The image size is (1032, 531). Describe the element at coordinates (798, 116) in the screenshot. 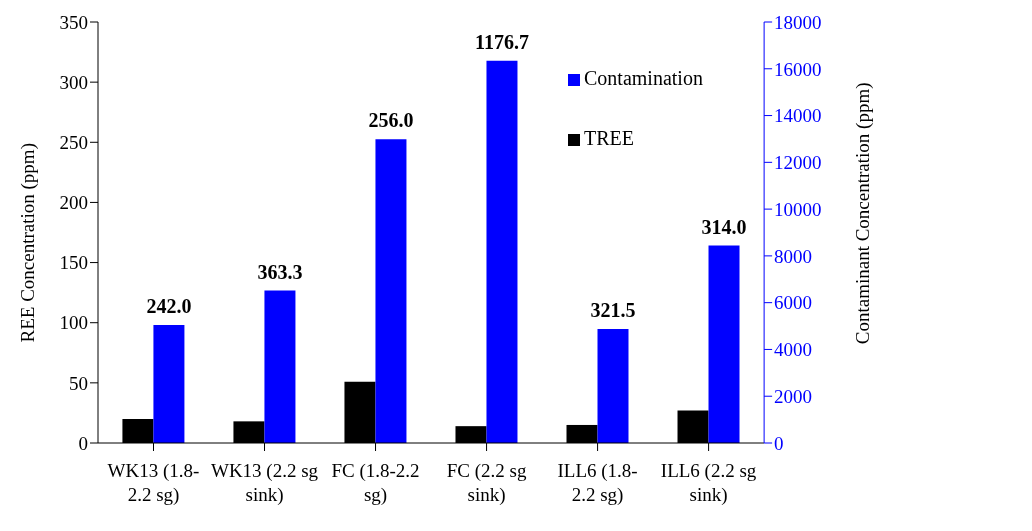

I see `y2-tick-label: 14000` at that location.